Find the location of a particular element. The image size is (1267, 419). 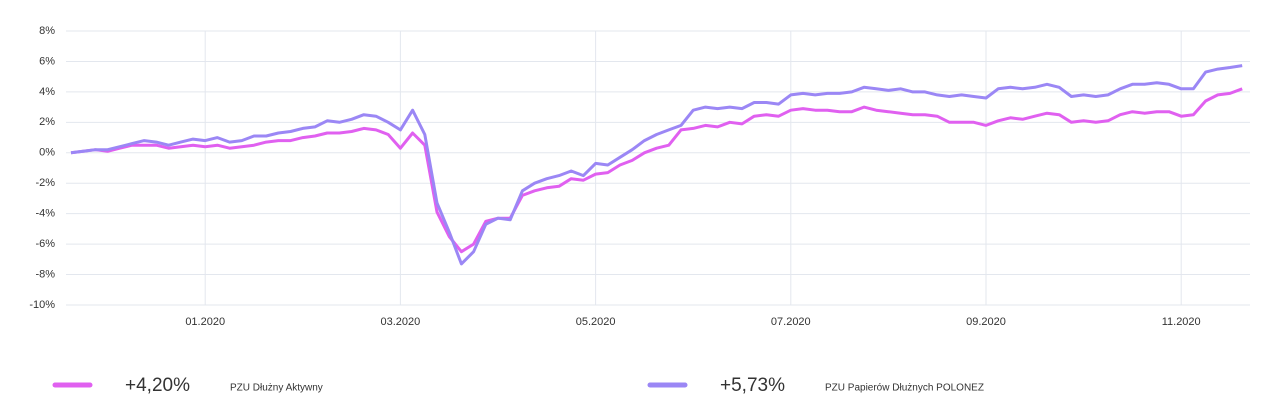

y-tick-label: -2% is located at coordinates (45, 183).